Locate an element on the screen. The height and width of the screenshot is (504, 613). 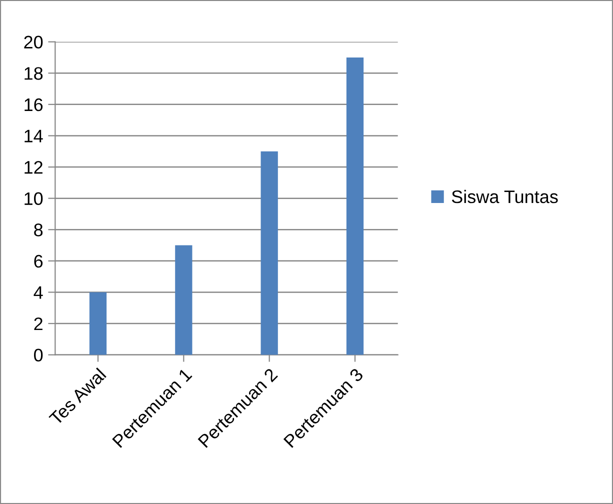
y-tick-label: 8 is located at coordinates (38, 230).